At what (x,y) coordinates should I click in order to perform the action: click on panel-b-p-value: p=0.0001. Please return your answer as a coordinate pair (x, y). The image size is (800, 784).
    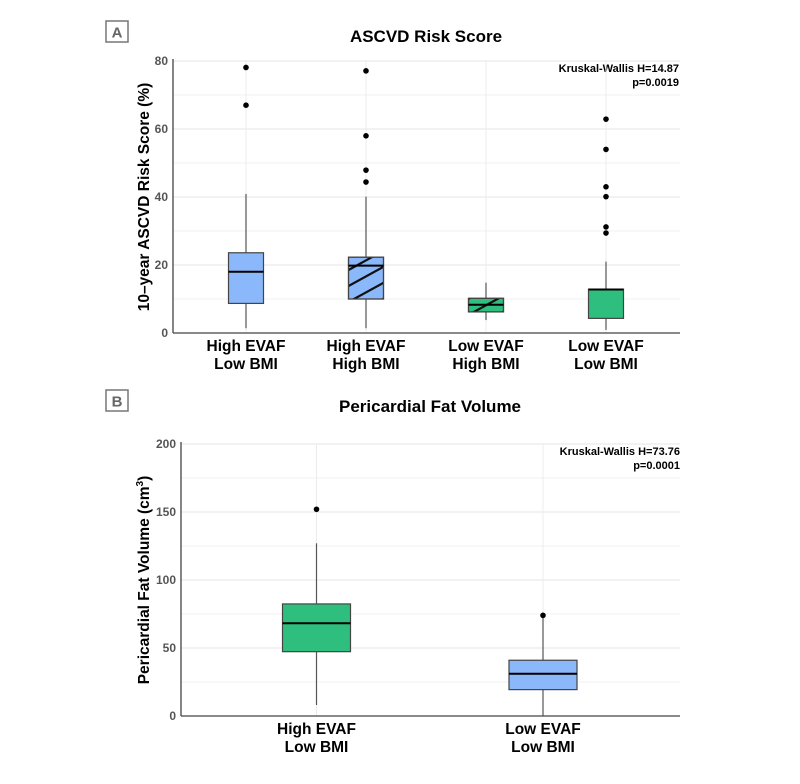
    Looking at the image, I should click on (656, 466).